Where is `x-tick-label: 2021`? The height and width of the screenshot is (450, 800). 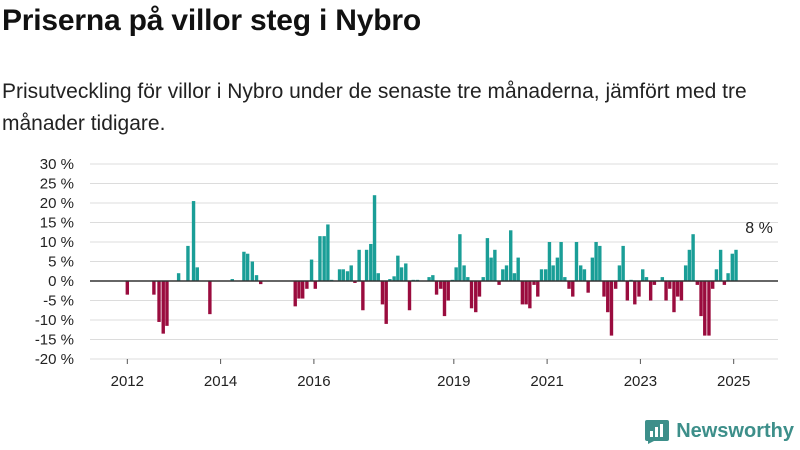
x-tick-label: 2021 is located at coordinates (546, 381).